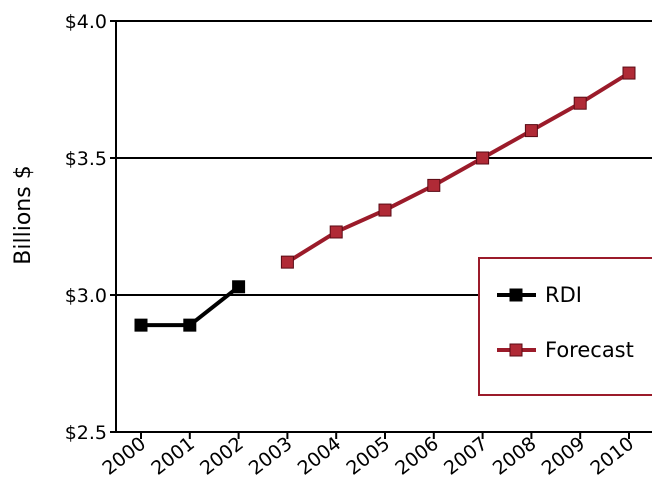 The width and height of the screenshot is (652, 489). What do you see at coordinates (86, 159) in the screenshot?
I see `y-tick-label: $3.5` at bounding box center [86, 159].